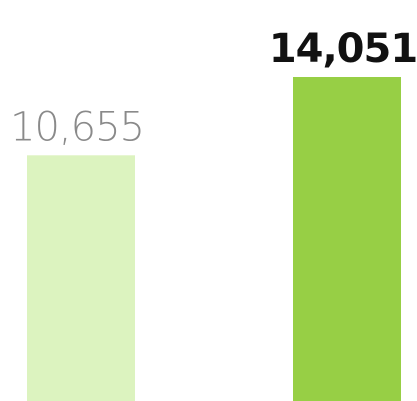 The height and width of the screenshot is (401, 417). What do you see at coordinates (343, 49) in the screenshot?
I see `value-label: 14,051` at bounding box center [343, 49].